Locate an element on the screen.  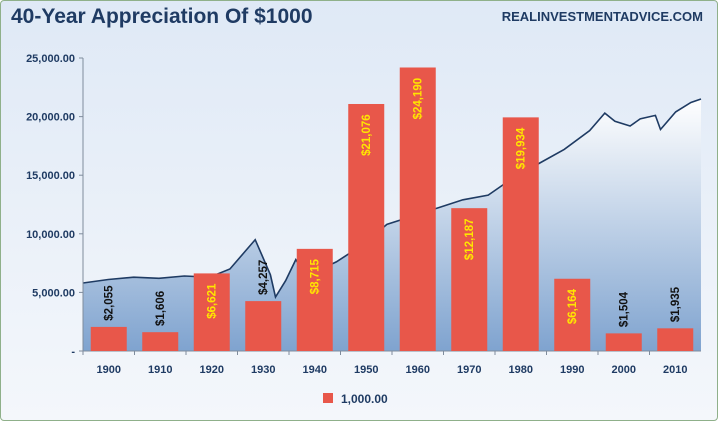
bar-value-label: $12,187 is located at coordinates (470, 239).